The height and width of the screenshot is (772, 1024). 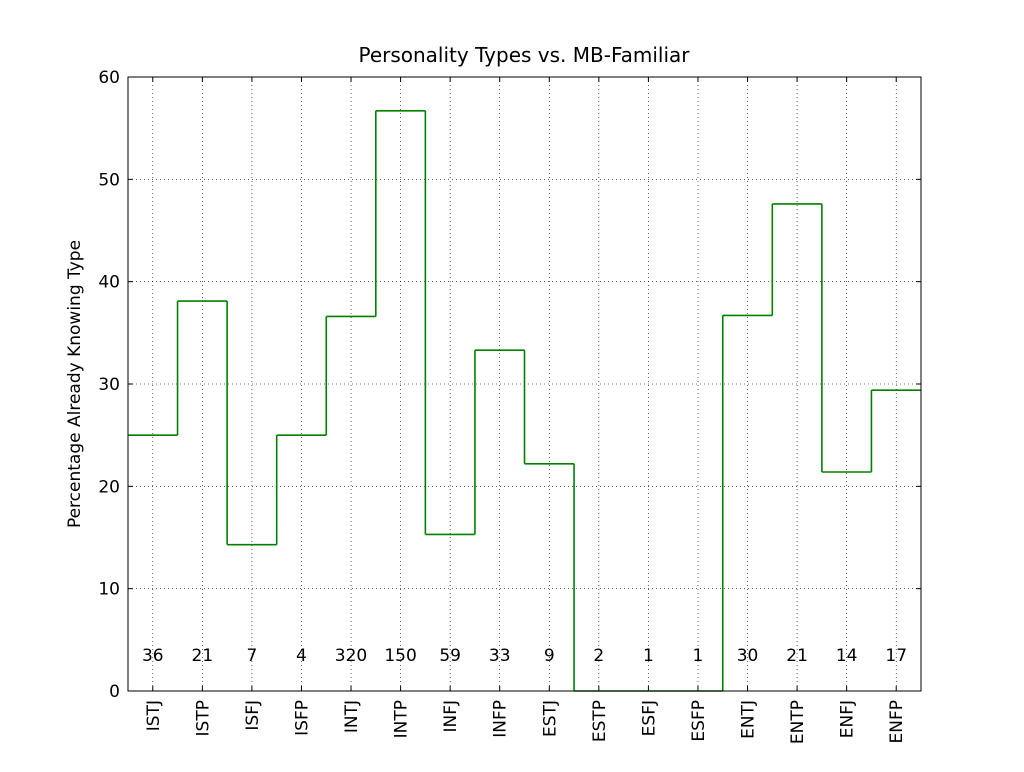 What do you see at coordinates (75, 384) in the screenshot?
I see `y-axis-label: Percentage Already Knowing Type` at bounding box center [75, 384].